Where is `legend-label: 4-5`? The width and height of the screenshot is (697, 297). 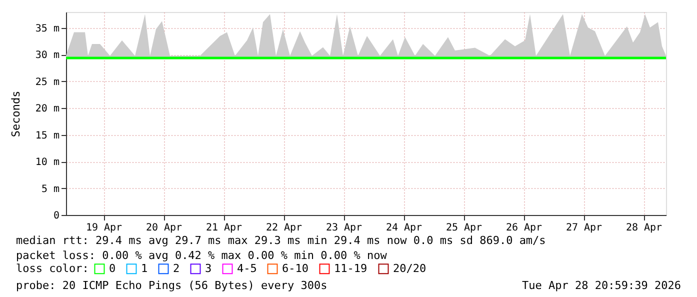 legend-label: 4-5 is located at coordinates (247, 268).